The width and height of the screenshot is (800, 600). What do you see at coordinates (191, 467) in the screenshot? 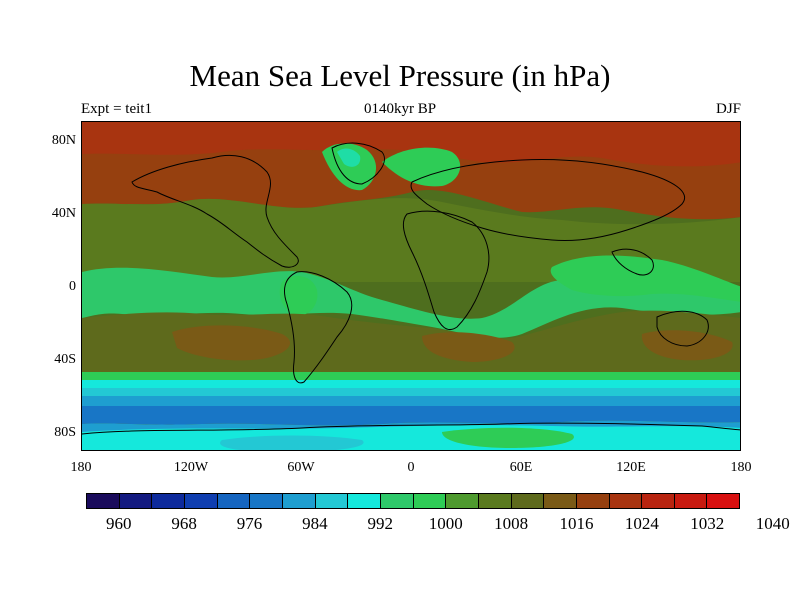
I see `lon-tick-120w: 120W` at bounding box center [191, 467].